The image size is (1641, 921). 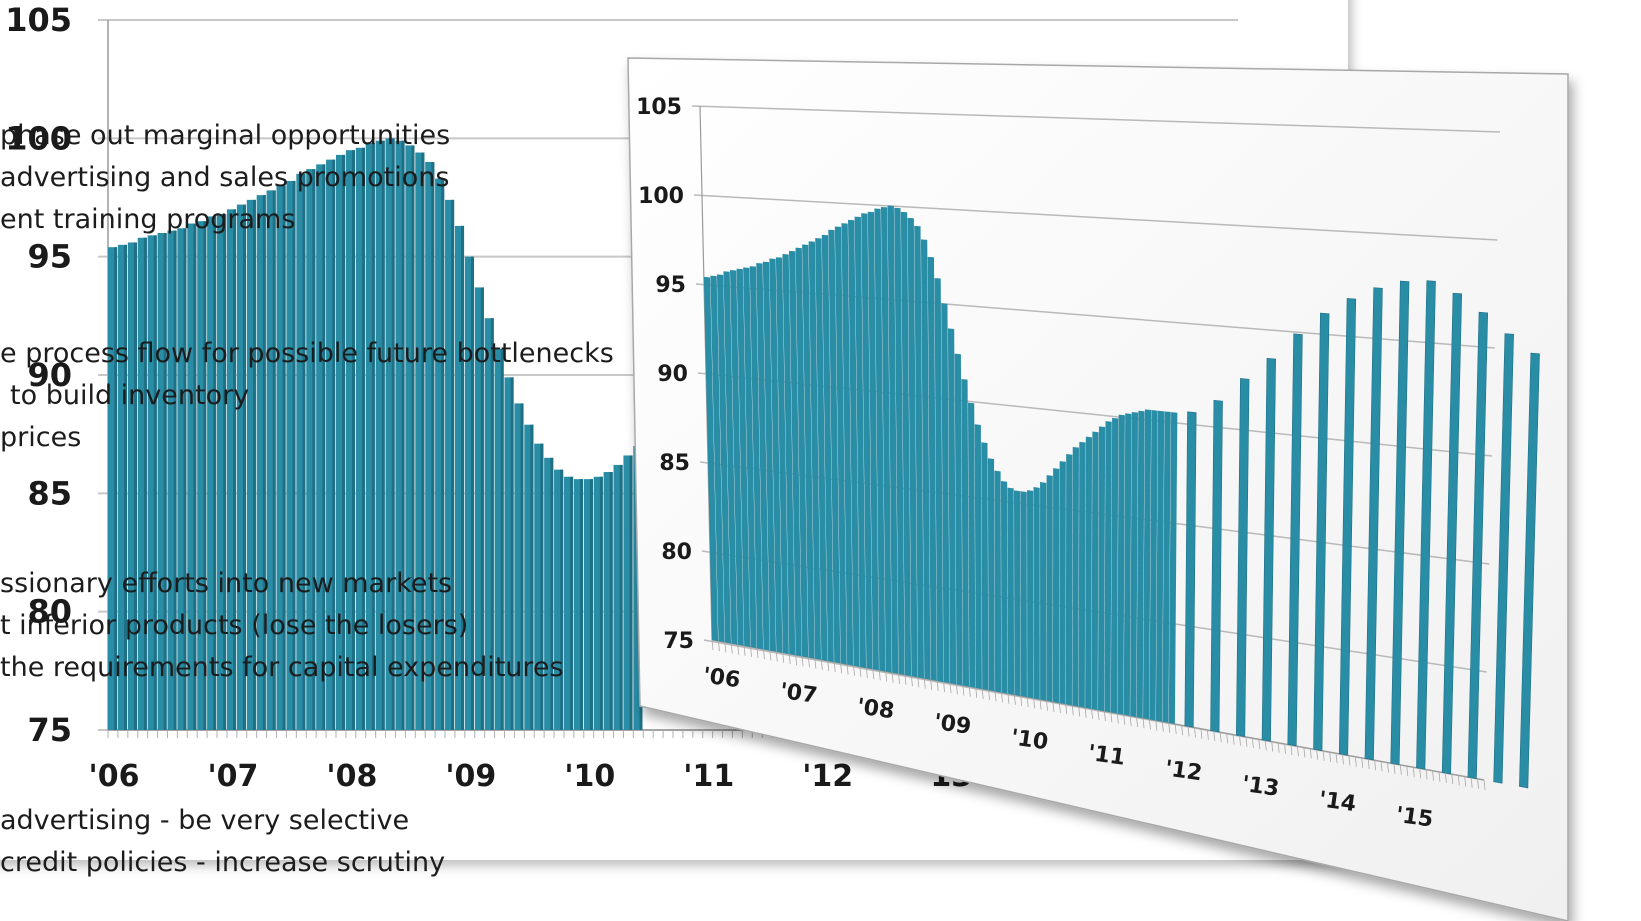 What do you see at coordinates (470, 776) in the screenshot?
I see `x-tick-label: '09` at bounding box center [470, 776].